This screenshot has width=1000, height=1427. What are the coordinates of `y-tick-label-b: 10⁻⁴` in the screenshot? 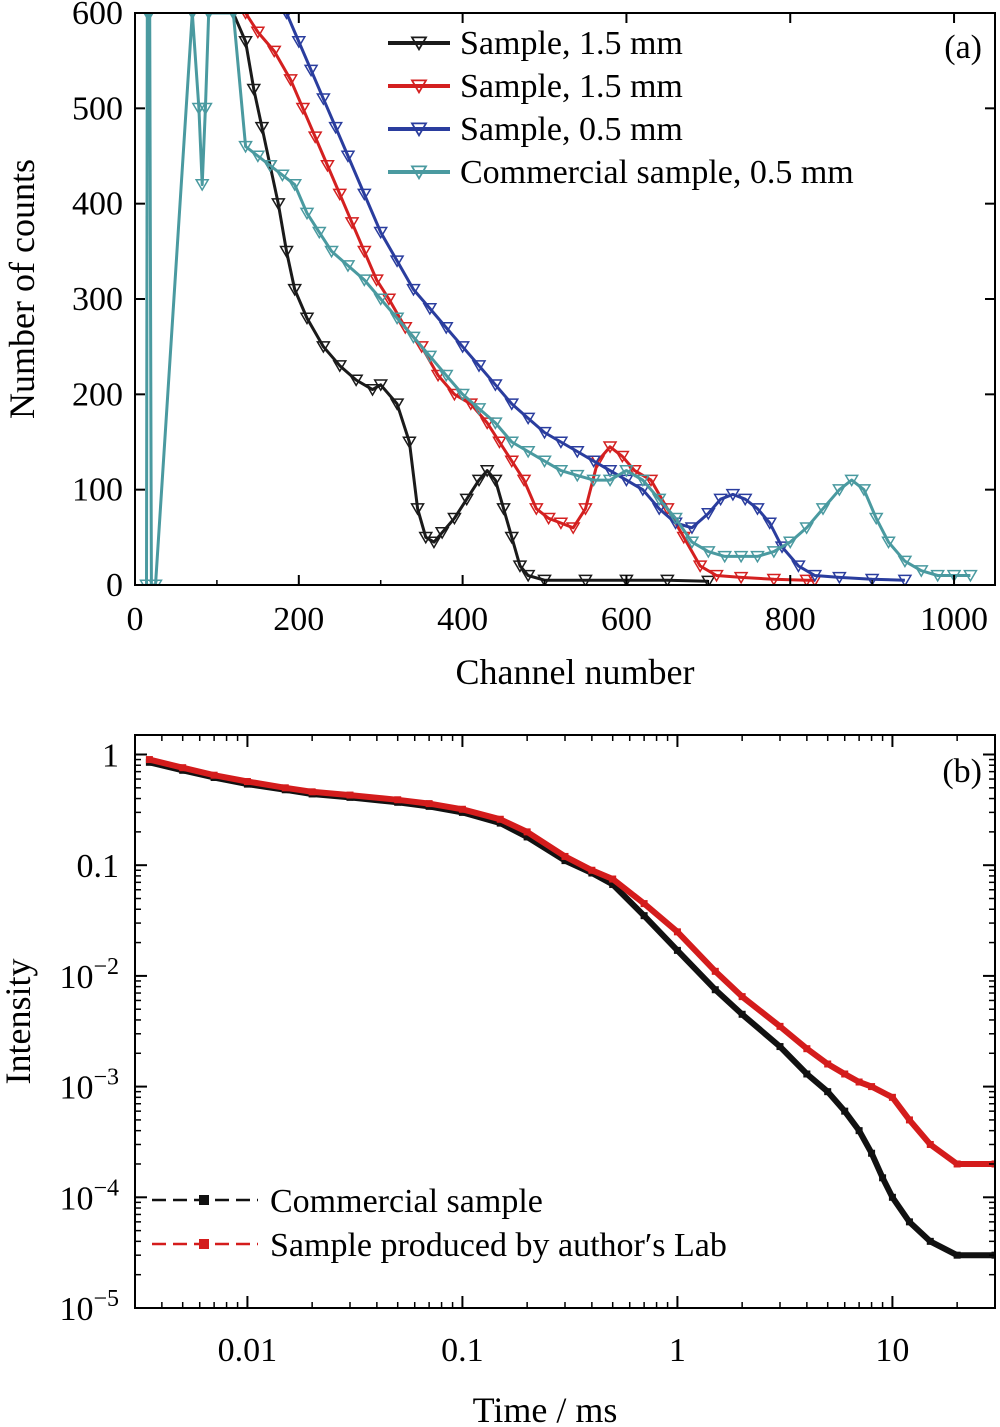 It's located at (89, 1196).